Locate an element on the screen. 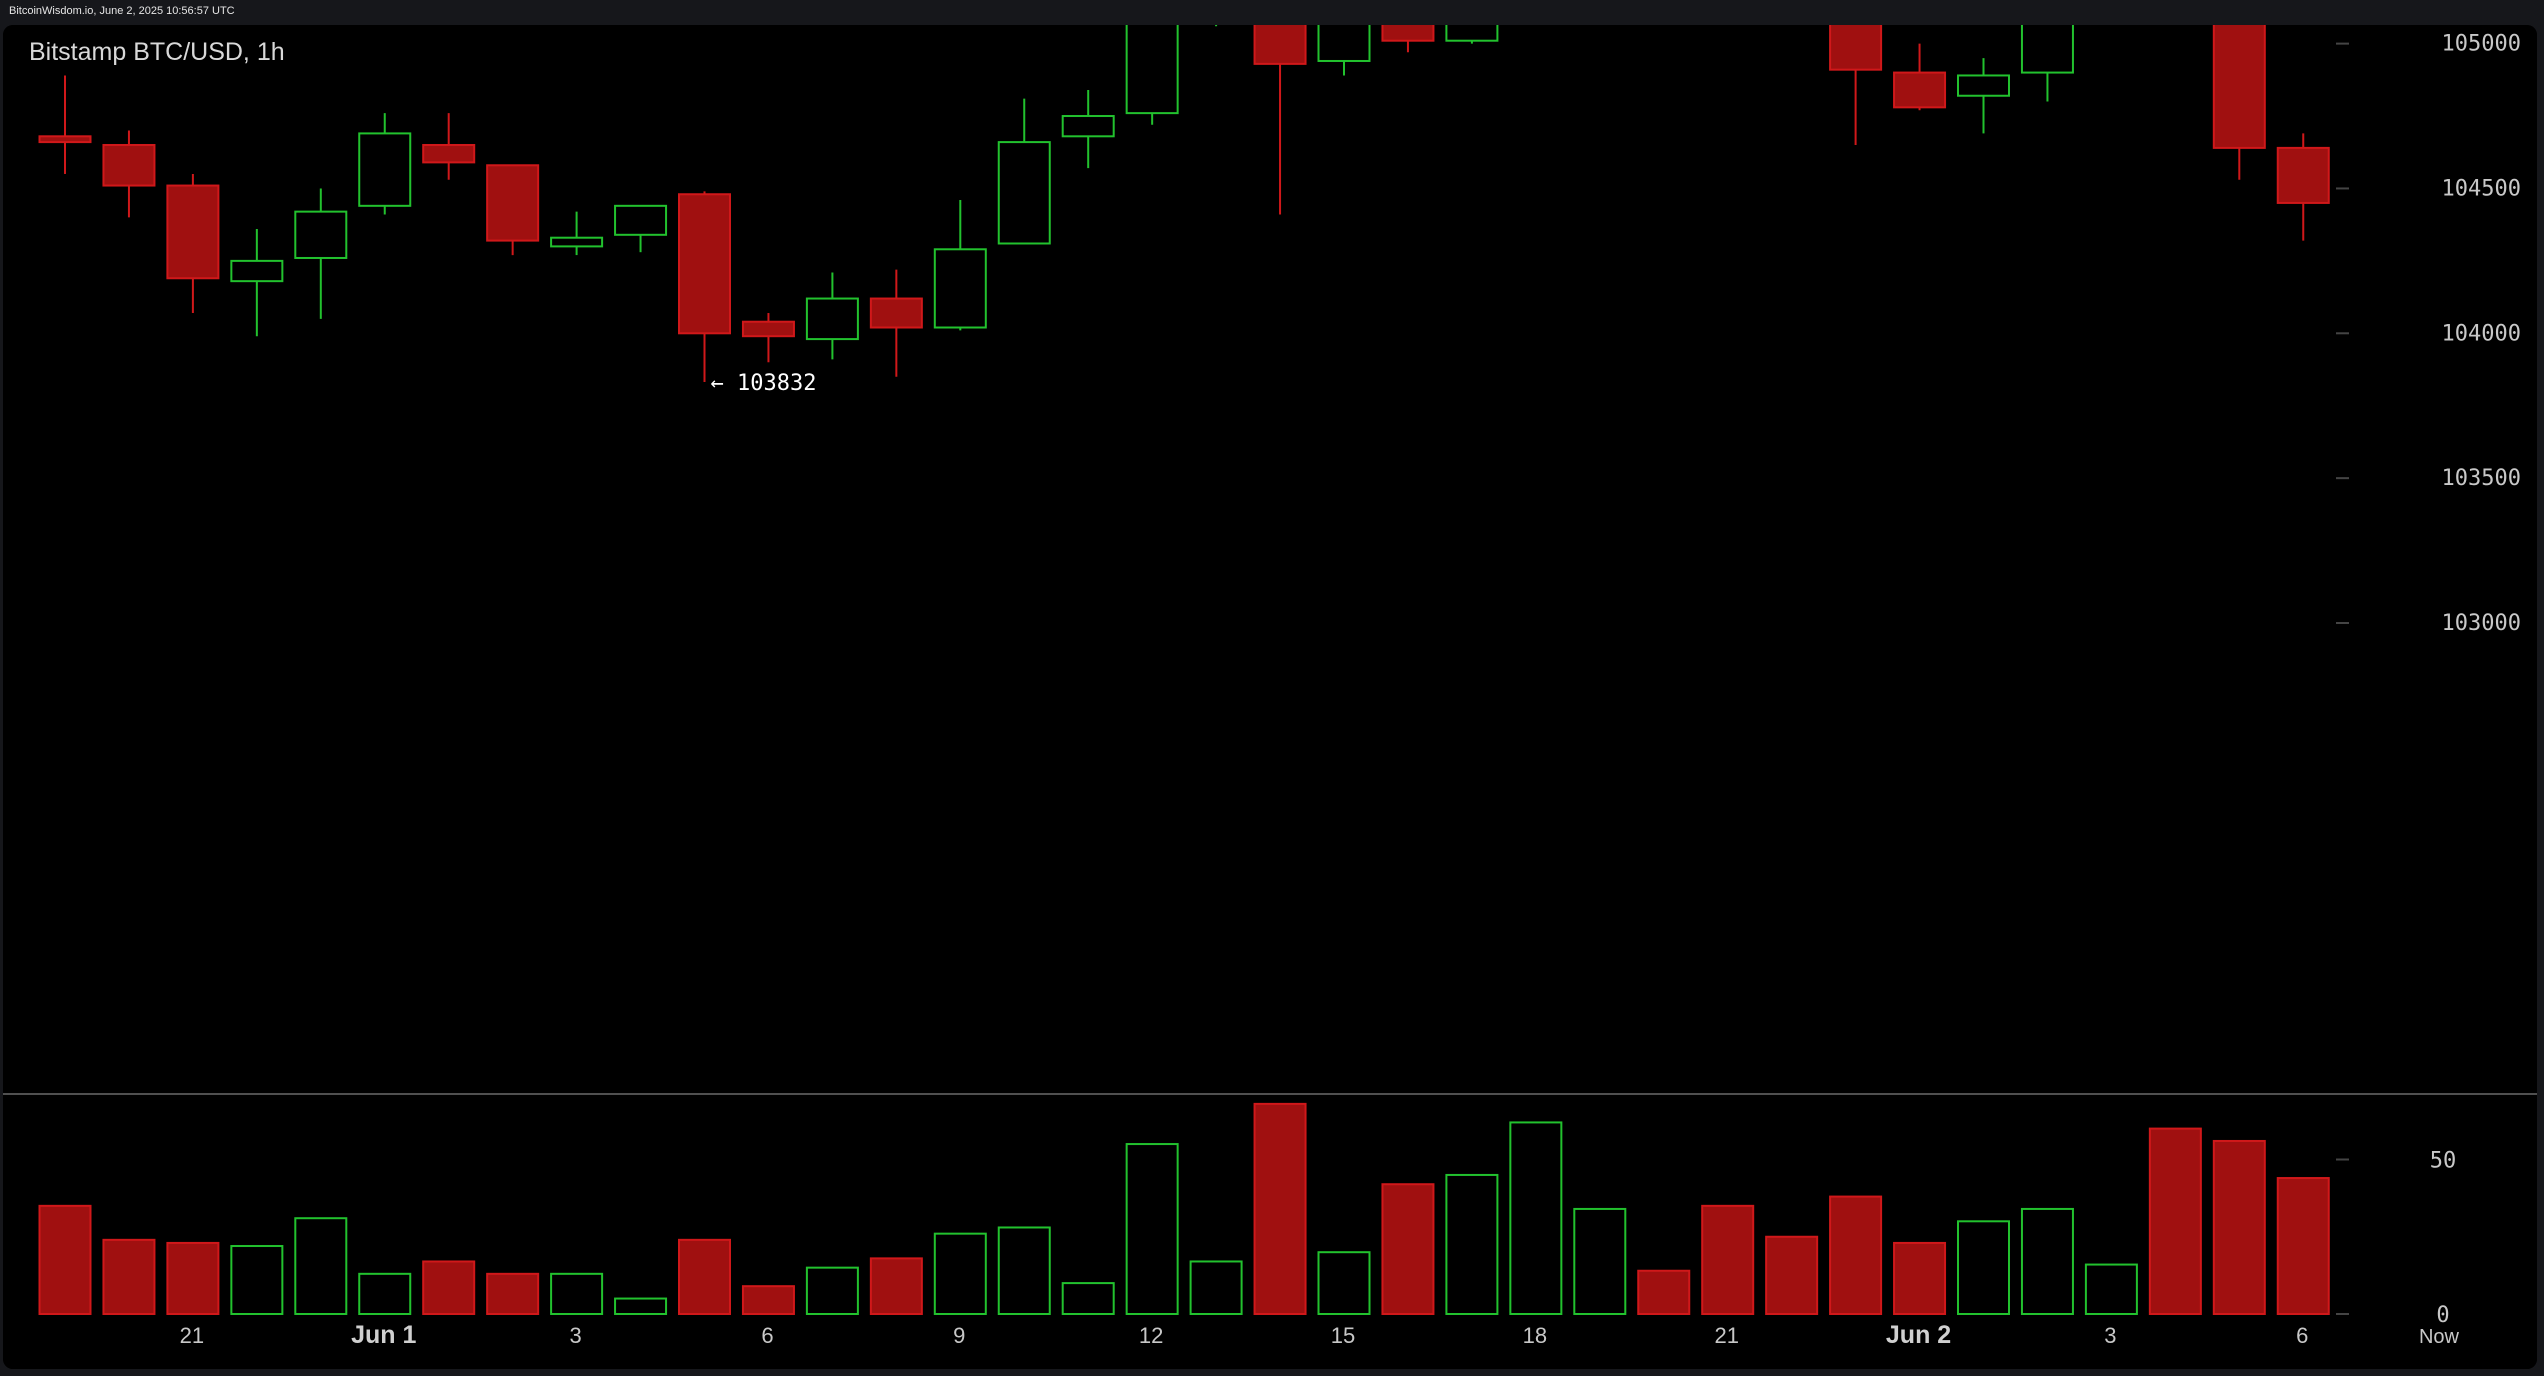  price-tick-label: 104500 is located at coordinates (2481, 188).